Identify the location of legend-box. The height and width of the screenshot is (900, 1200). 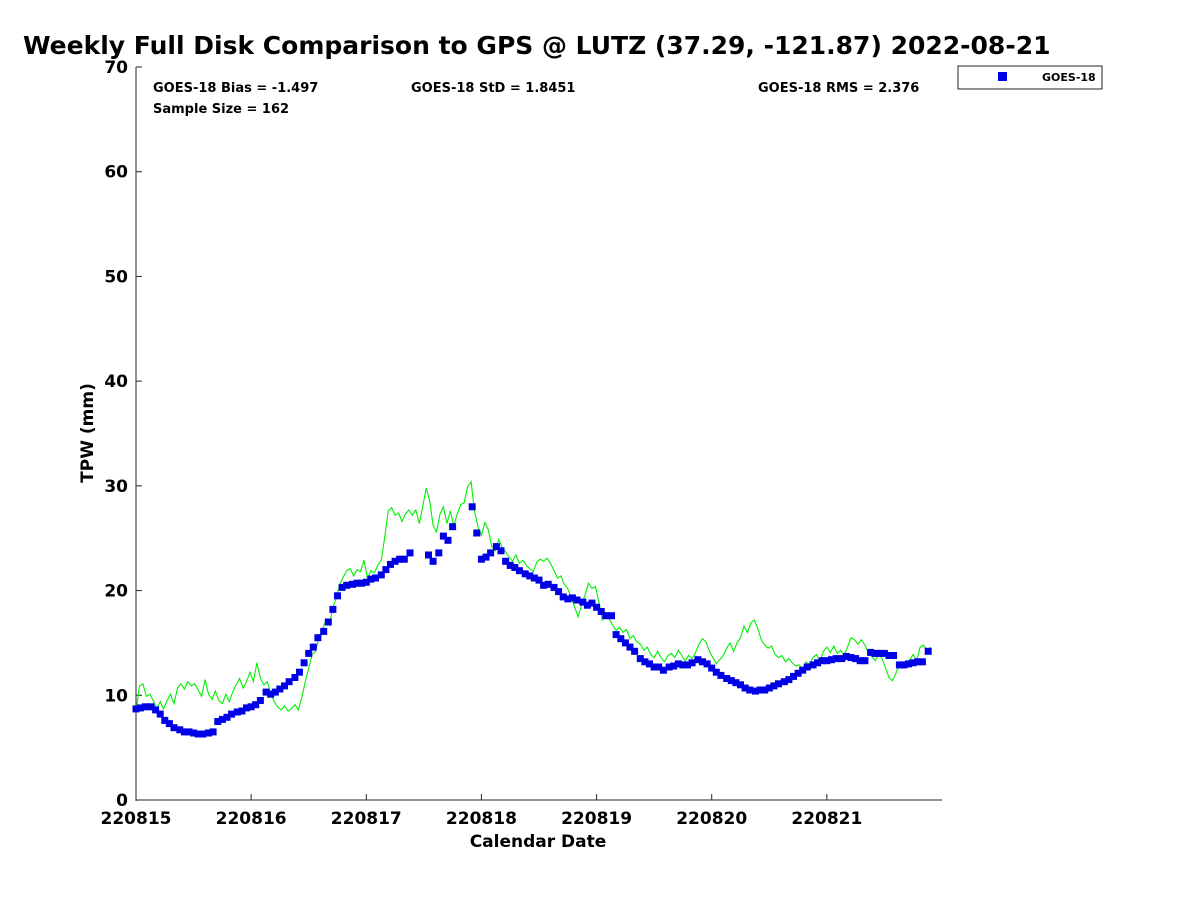
(1030, 77).